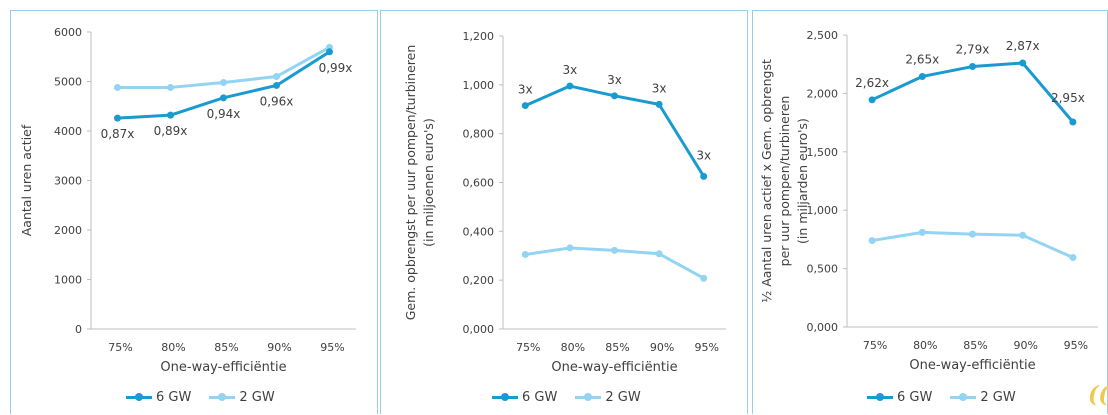 This screenshot has height=415, width=1108. I want to click on data-label: 2,62x, so click(872, 83).